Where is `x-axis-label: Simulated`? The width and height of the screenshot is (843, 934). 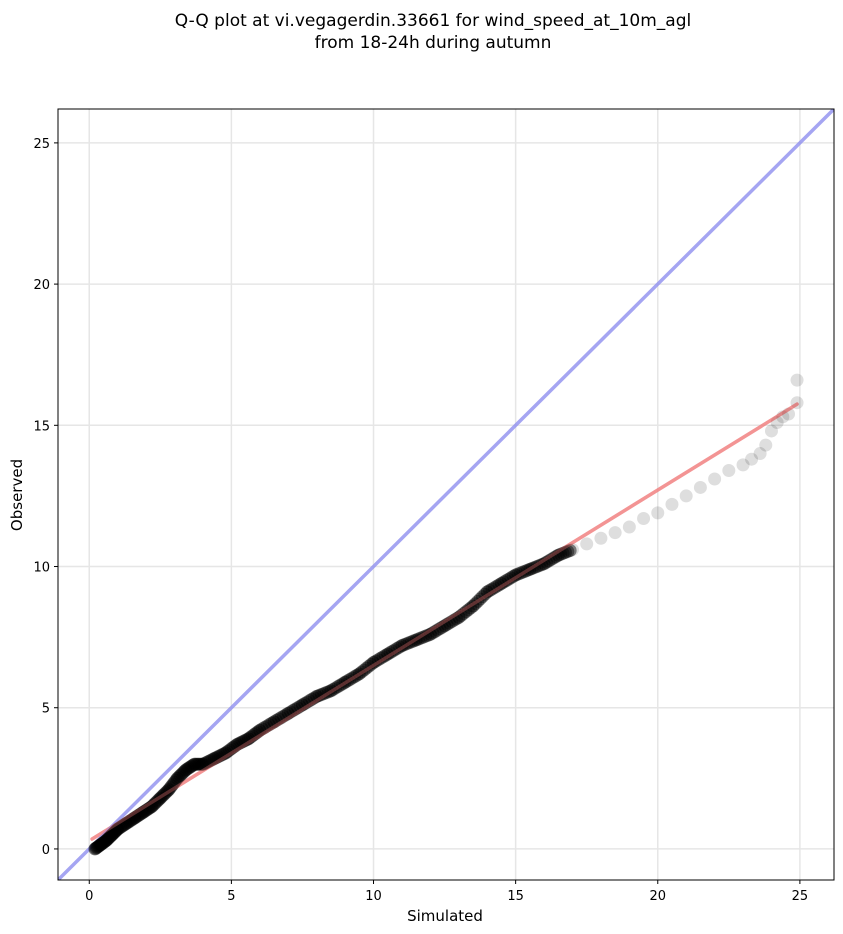
x-axis-label: Simulated is located at coordinates (445, 916).